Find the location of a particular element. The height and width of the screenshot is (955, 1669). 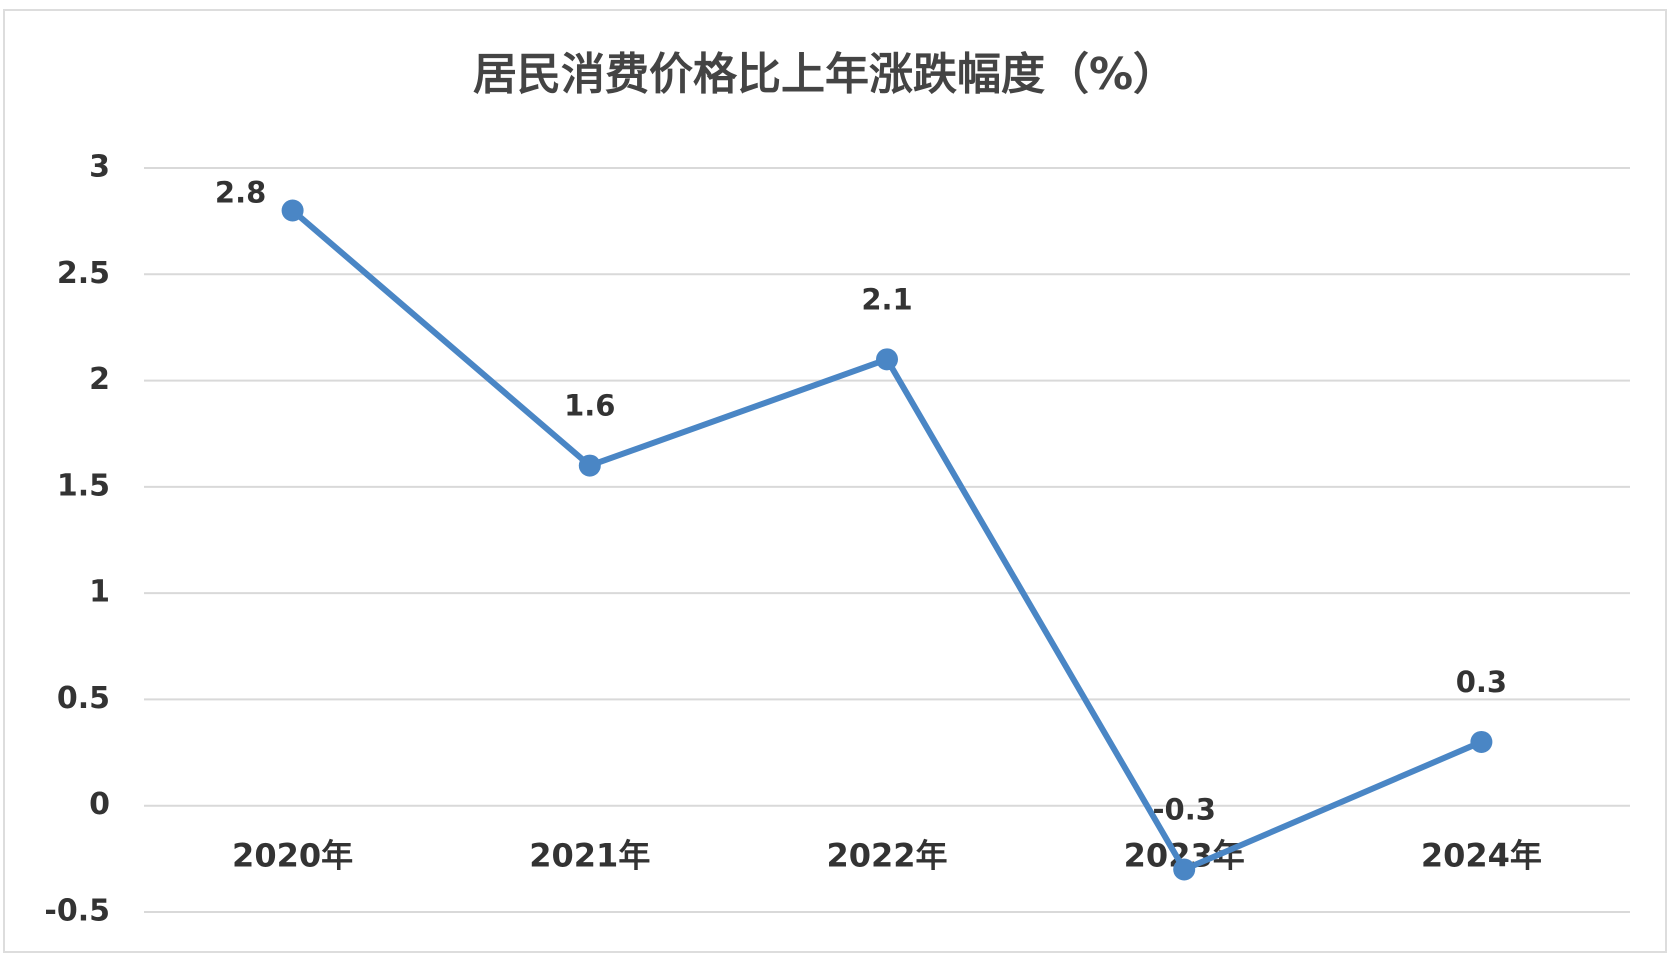

chart-title: 居民消费价格比上年涨跌幅度（%） is located at coordinates (825, 74).